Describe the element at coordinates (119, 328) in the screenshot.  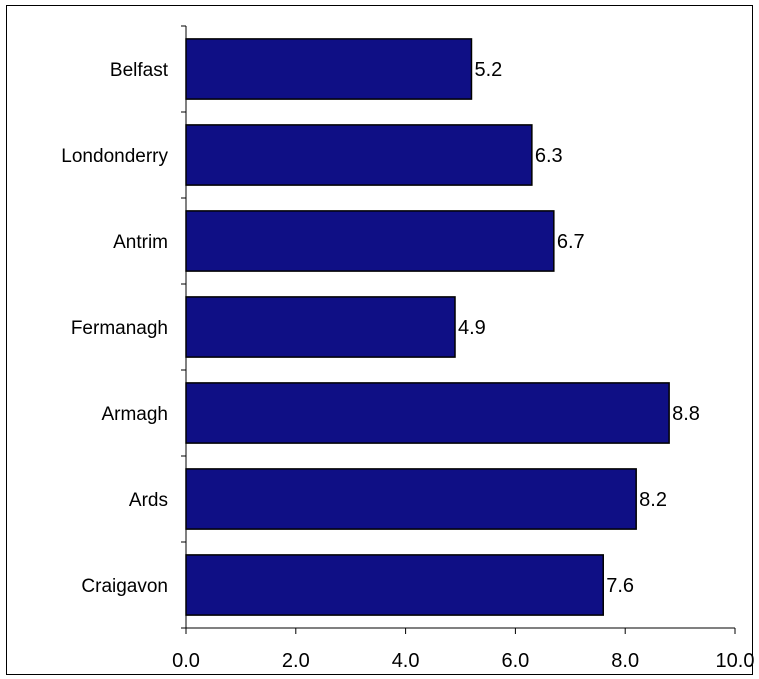
I see `category-label: Fermanagh` at that location.